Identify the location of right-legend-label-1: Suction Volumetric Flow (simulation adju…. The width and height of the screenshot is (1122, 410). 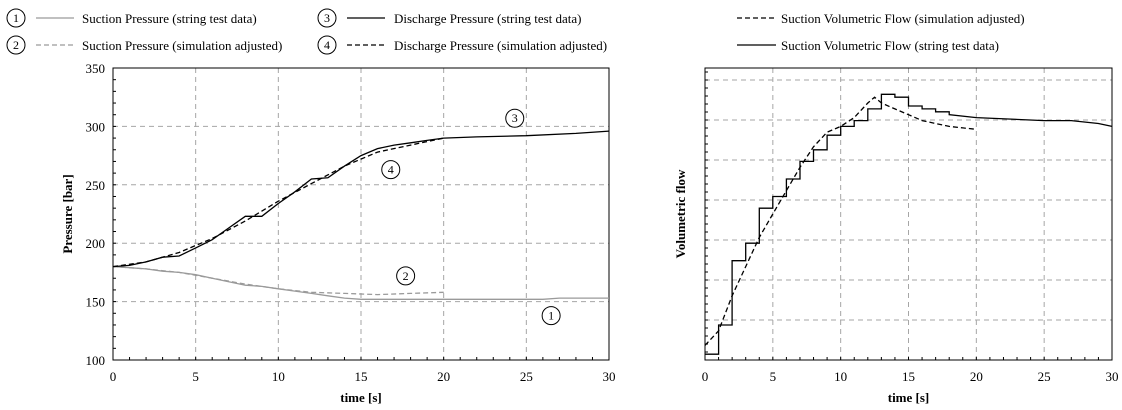
(903, 18).